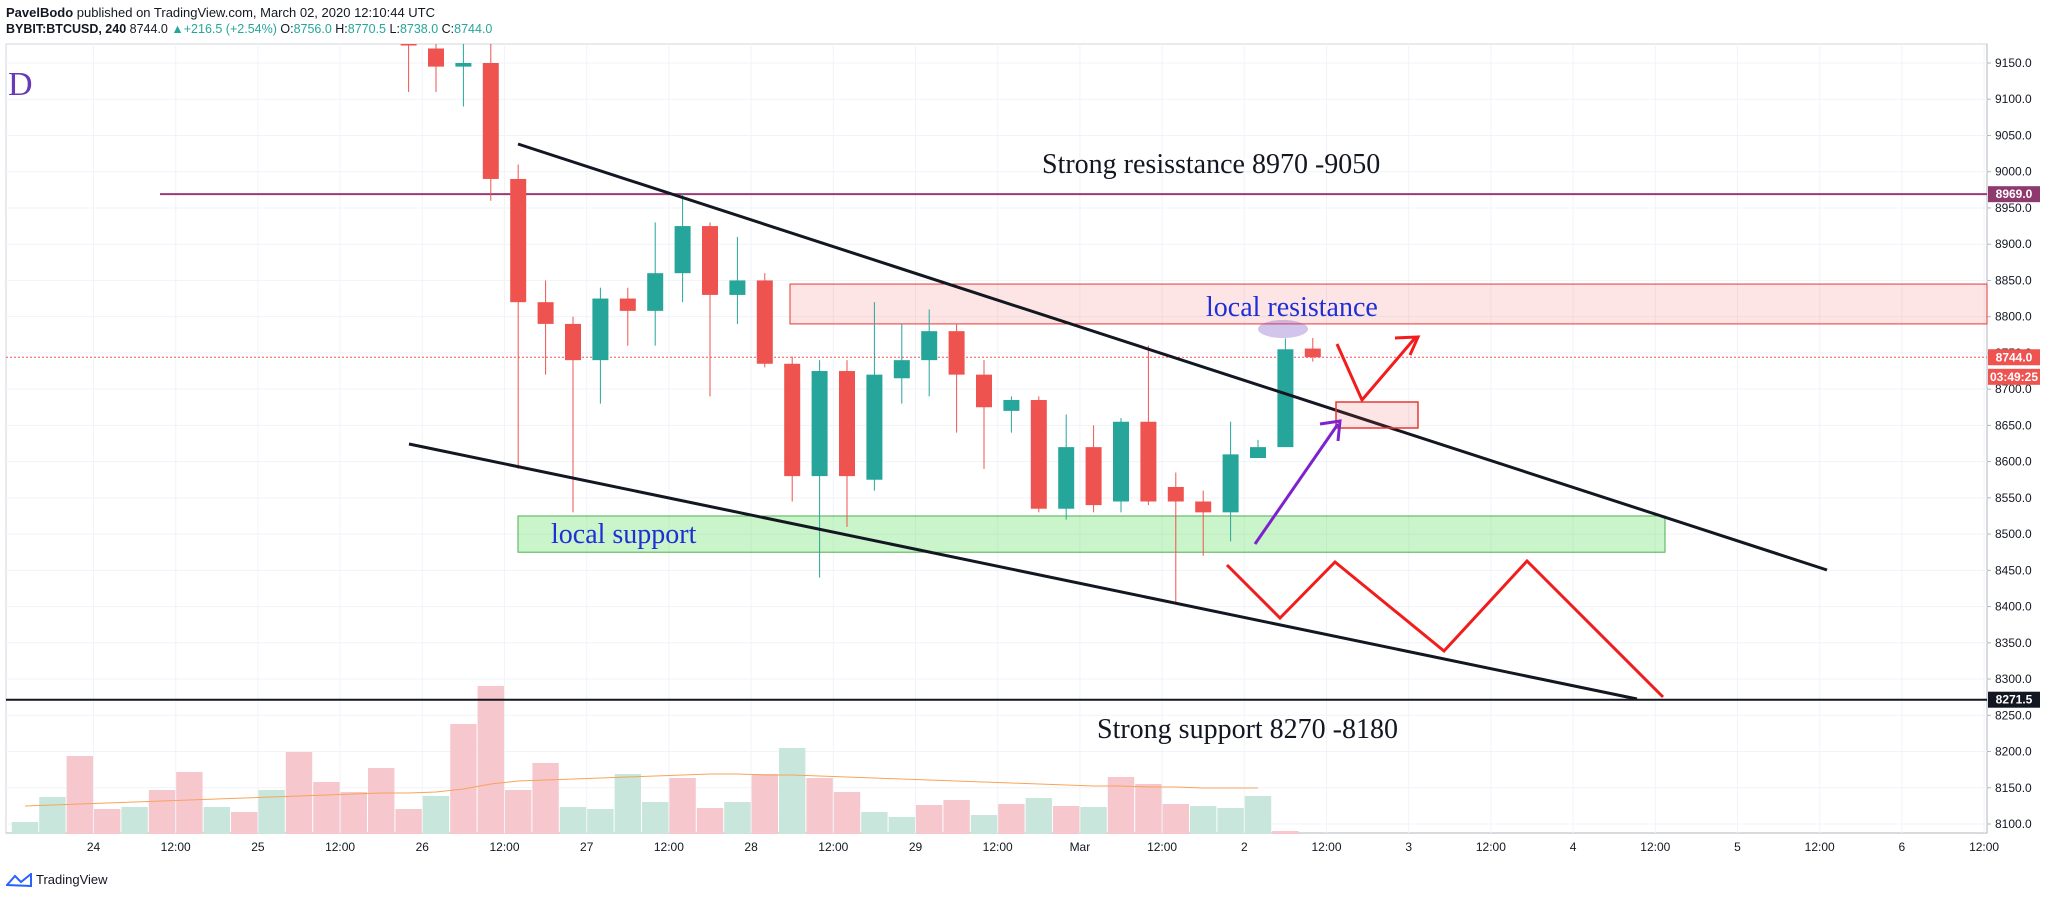 The height and width of the screenshot is (898, 2057). What do you see at coordinates (341, 29) in the screenshot?
I see `high-label: H:` at bounding box center [341, 29].